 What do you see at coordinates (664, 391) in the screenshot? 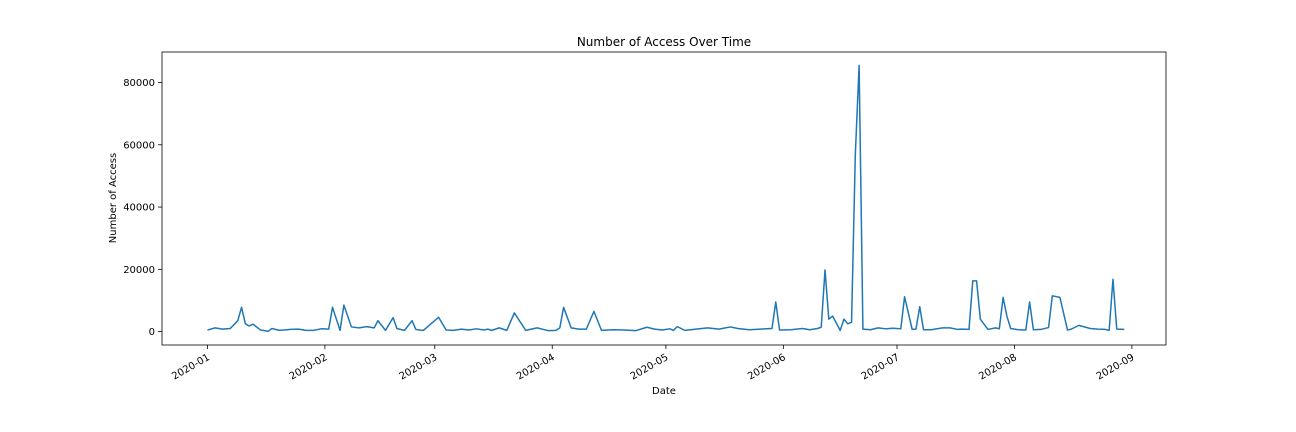
I see `x-axis-title: Date` at bounding box center [664, 391].